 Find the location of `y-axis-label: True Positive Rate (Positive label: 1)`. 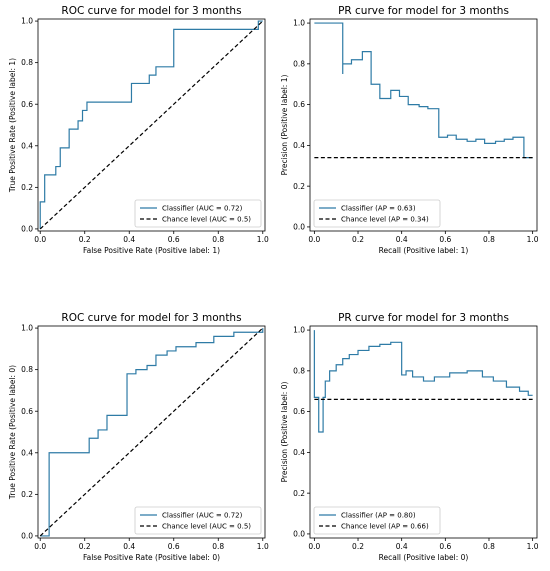

y-axis-label: True Positive Rate (Positive label: 1) is located at coordinates (12, 125).